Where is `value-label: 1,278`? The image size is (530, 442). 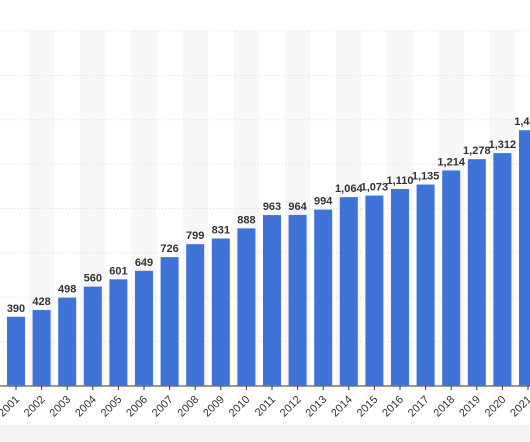
value-label: 1,278 is located at coordinates (477, 151).